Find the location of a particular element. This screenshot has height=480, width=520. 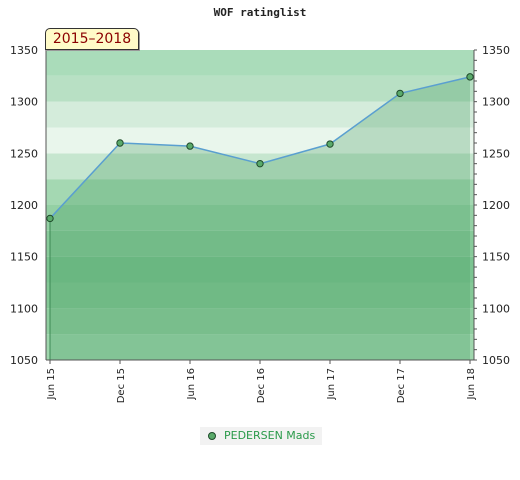

y-tick-label-left: 1300 is located at coordinates (24, 102).